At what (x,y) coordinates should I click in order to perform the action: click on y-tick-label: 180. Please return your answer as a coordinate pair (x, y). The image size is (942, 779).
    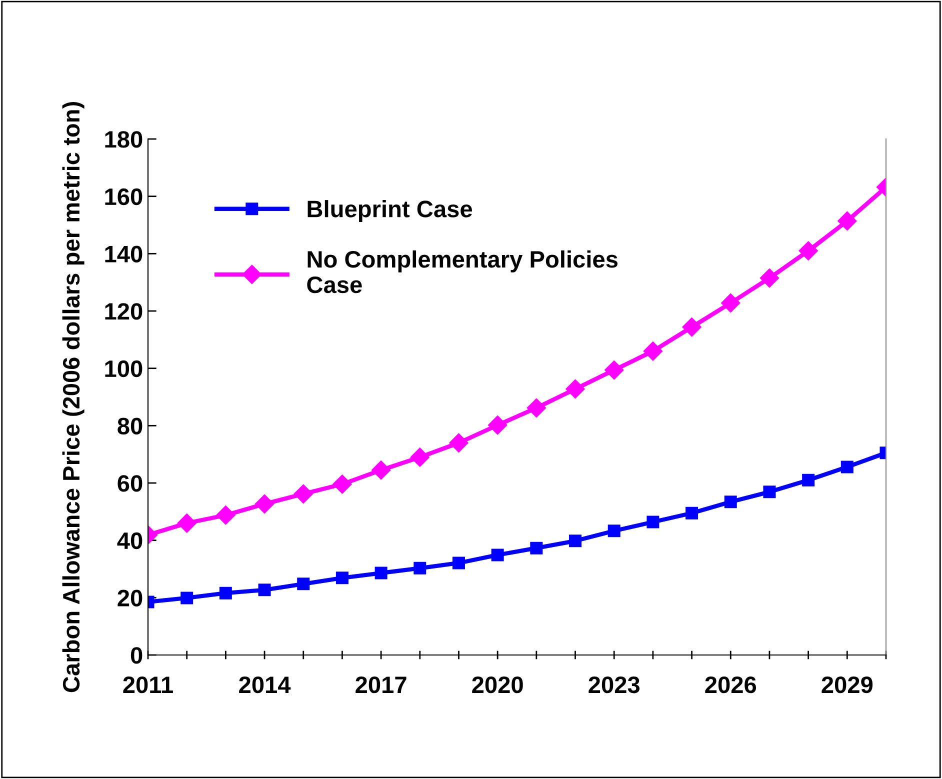
    Looking at the image, I should click on (123, 139).